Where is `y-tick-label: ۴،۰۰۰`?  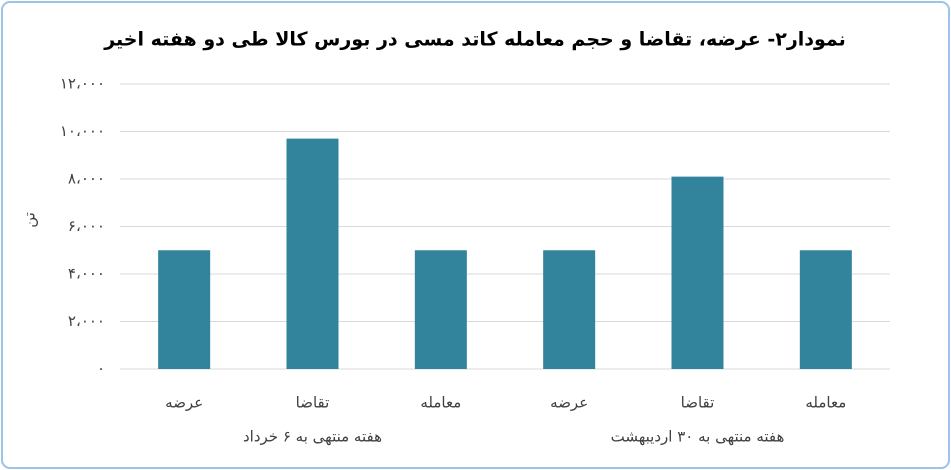 y-tick-label: ۴،۰۰۰ is located at coordinates (86, 274).